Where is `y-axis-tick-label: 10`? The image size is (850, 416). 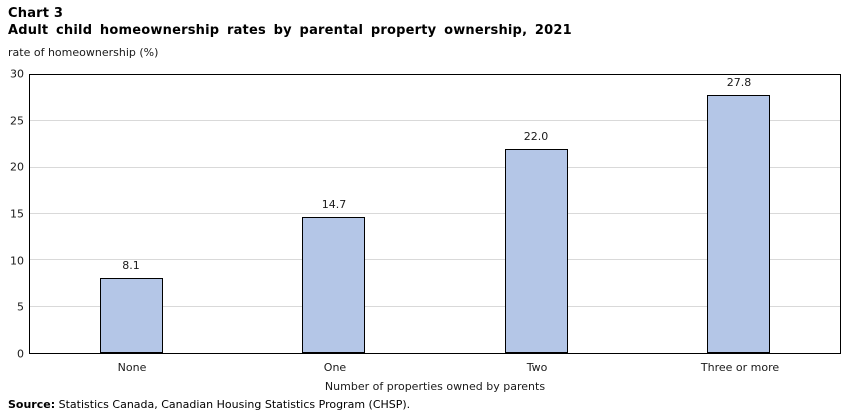
y-axis-tick-label: 10 is located at coordinates (17, 261).